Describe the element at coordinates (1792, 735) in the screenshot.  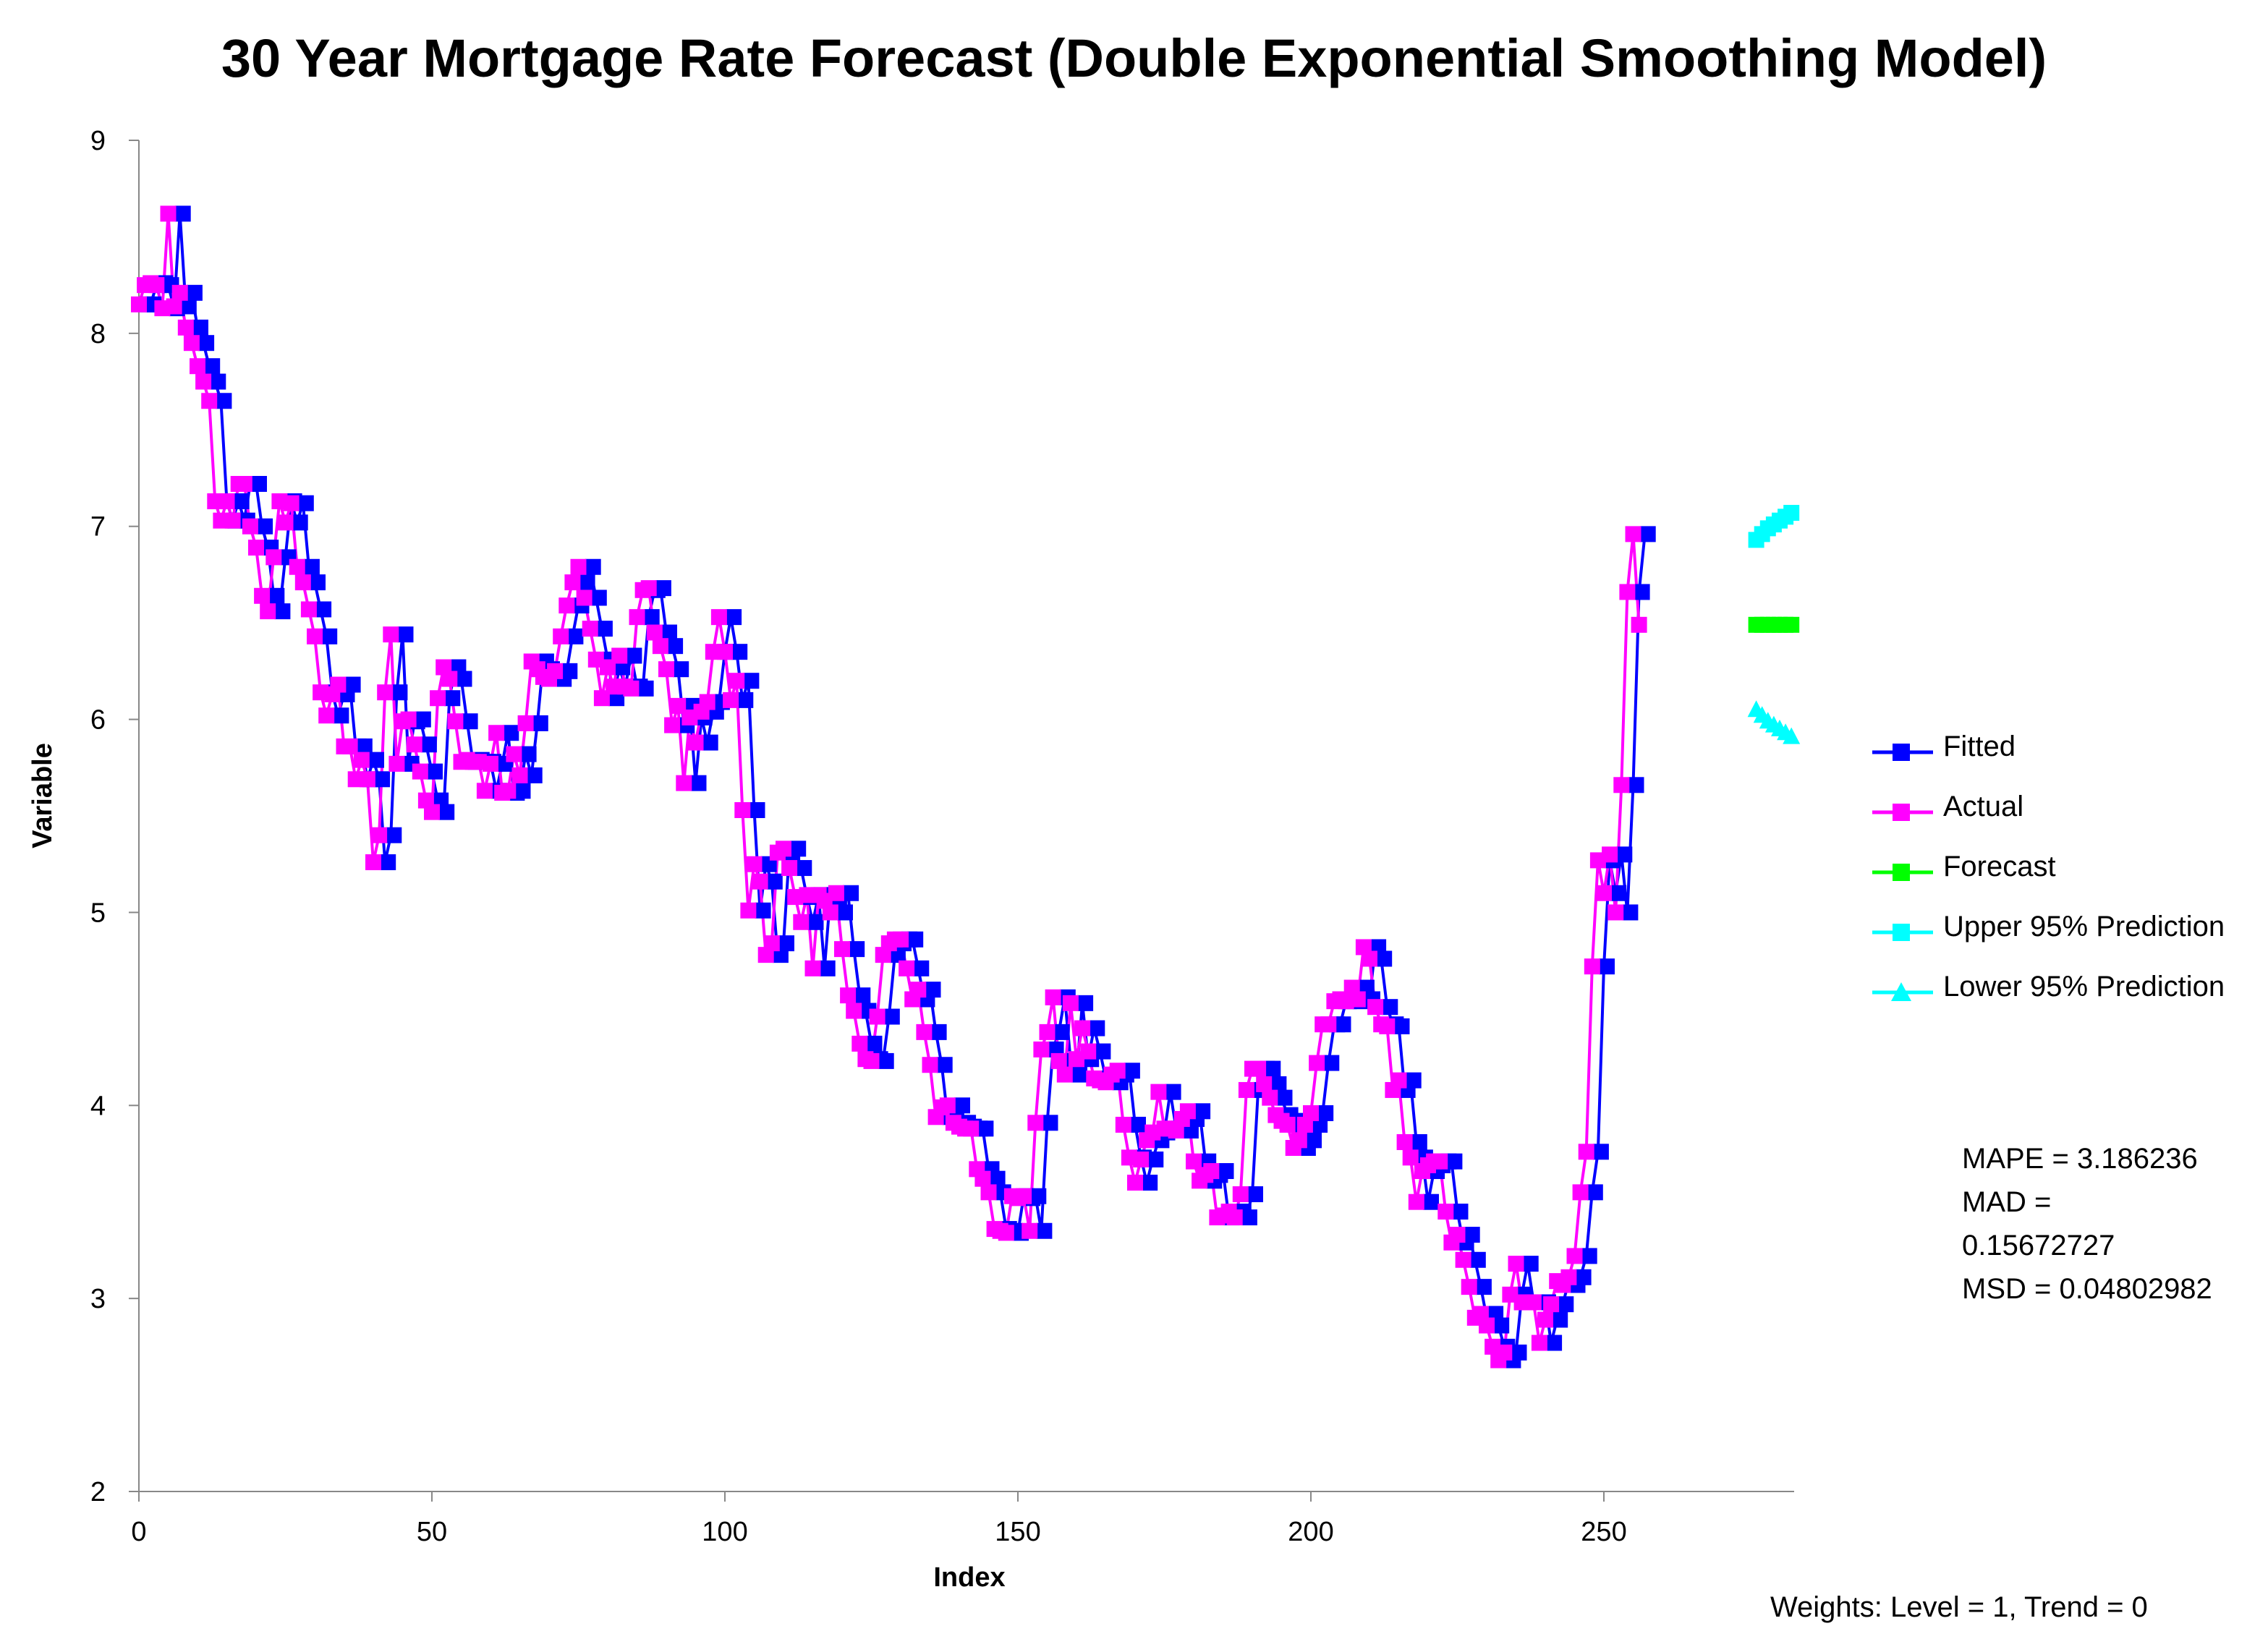
I see `data-point-lower-95-prediction` at that location.